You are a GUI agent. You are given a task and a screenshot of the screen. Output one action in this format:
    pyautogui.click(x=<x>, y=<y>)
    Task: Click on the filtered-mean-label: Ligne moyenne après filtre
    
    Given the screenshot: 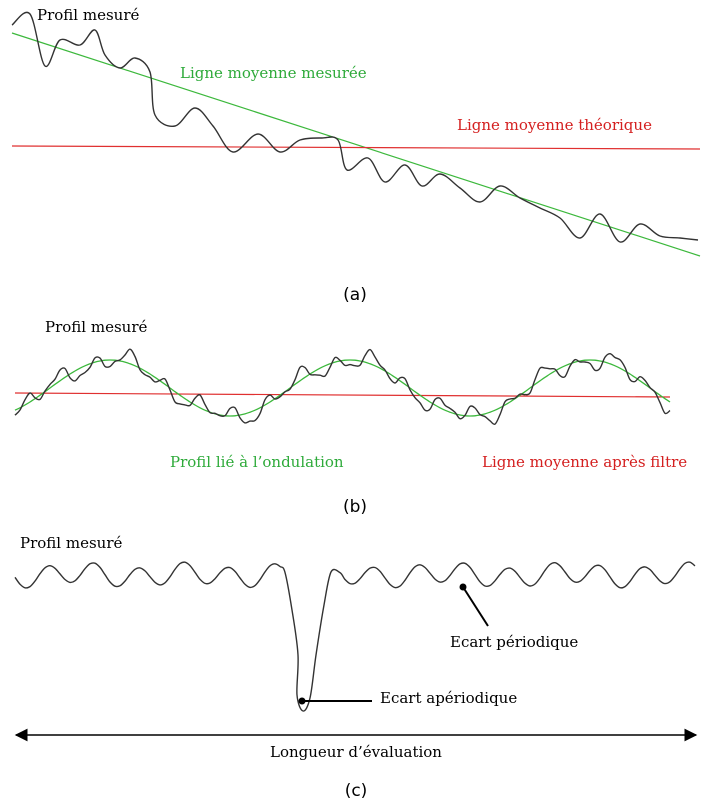 What is the action you would take?
    pyautogui.click(x=584, y=462)
    